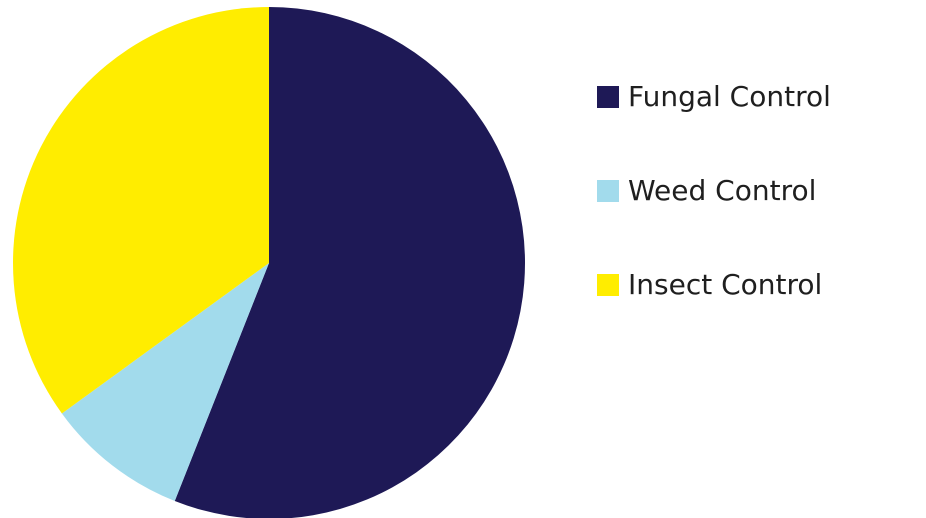 The height and width of the screenshot is (518, 926). What do you see at coordinates (608, 191) in the screenshot?
I see `legend-swatch-weed-control` at bounding box center [608, 191].